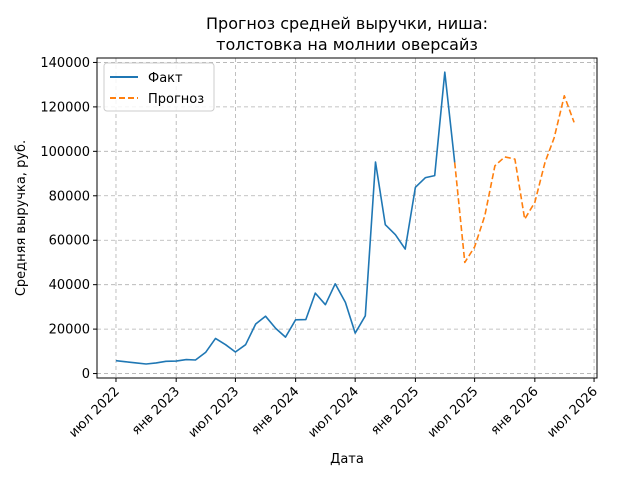 Image resolution: width=640 pixels, height=480 pixels. Describe the element at coordinates (395, 411) in the screenshot. I see `x-tick-label: янв 2025` at that location.